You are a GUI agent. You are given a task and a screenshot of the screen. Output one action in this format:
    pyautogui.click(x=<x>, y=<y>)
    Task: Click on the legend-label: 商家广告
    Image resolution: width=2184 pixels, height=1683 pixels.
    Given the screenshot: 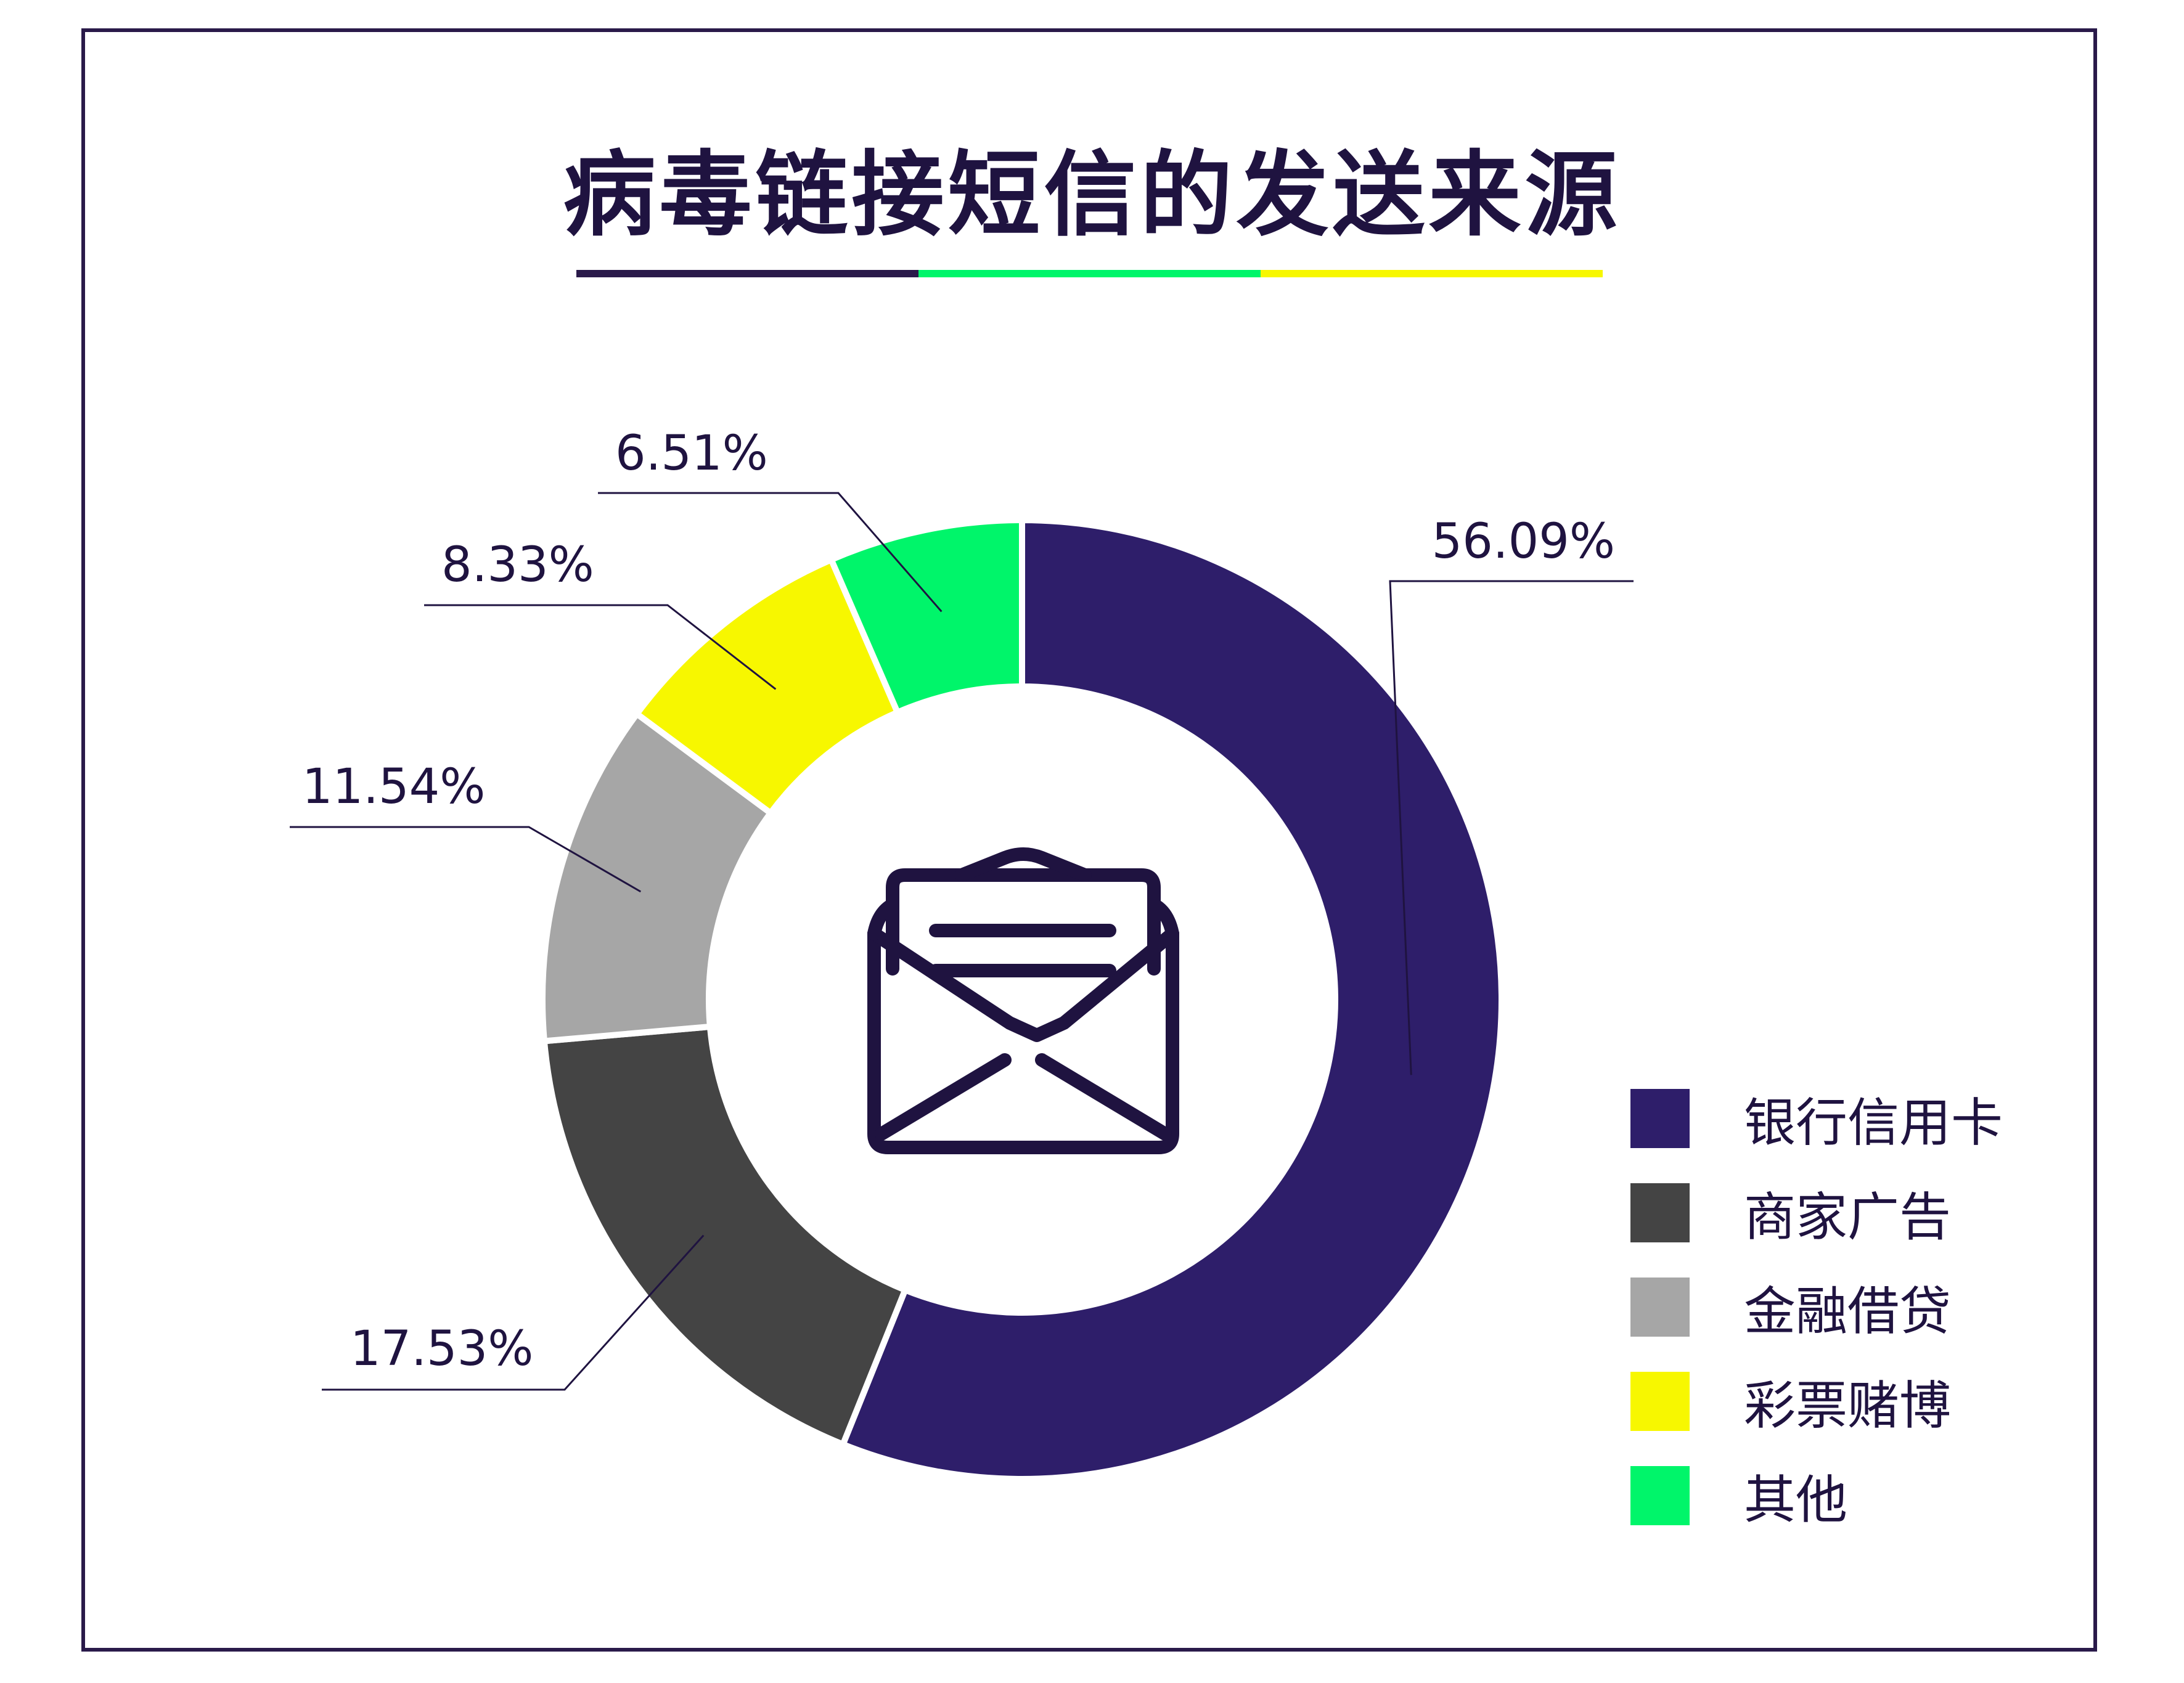 What is the action you would take?
    pyautogui.click(x=1848, y=1216)
    